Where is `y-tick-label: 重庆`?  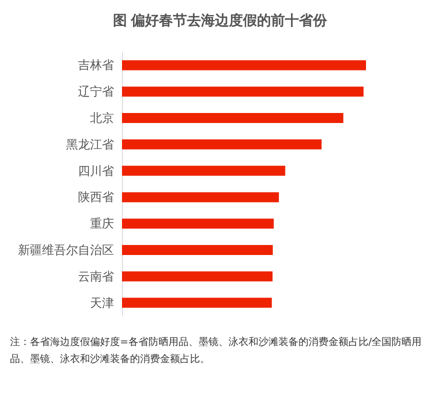 y-tick-label: 重庆 is located at coordinates (102, 223).